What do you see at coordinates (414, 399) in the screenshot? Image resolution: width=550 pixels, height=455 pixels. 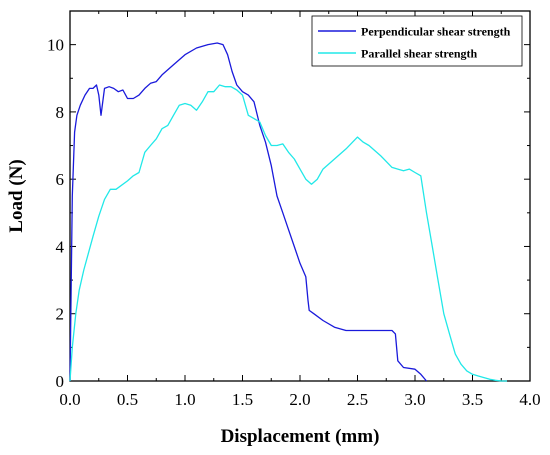 I see `x-tick-label: 3.0` at bounding box center [414, 399].